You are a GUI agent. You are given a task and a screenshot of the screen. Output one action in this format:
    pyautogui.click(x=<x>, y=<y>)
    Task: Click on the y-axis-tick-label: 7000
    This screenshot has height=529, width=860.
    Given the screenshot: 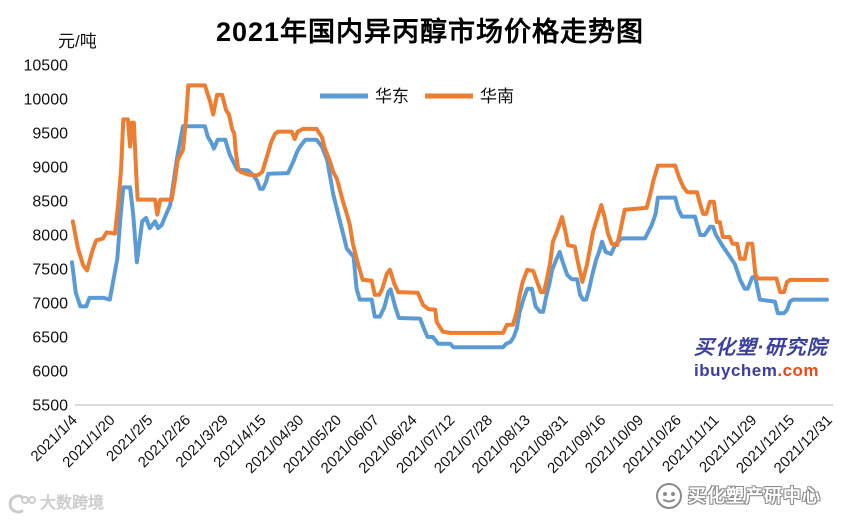 What is the action you would take?
    pyautogui.click(x=50, y=304)
    